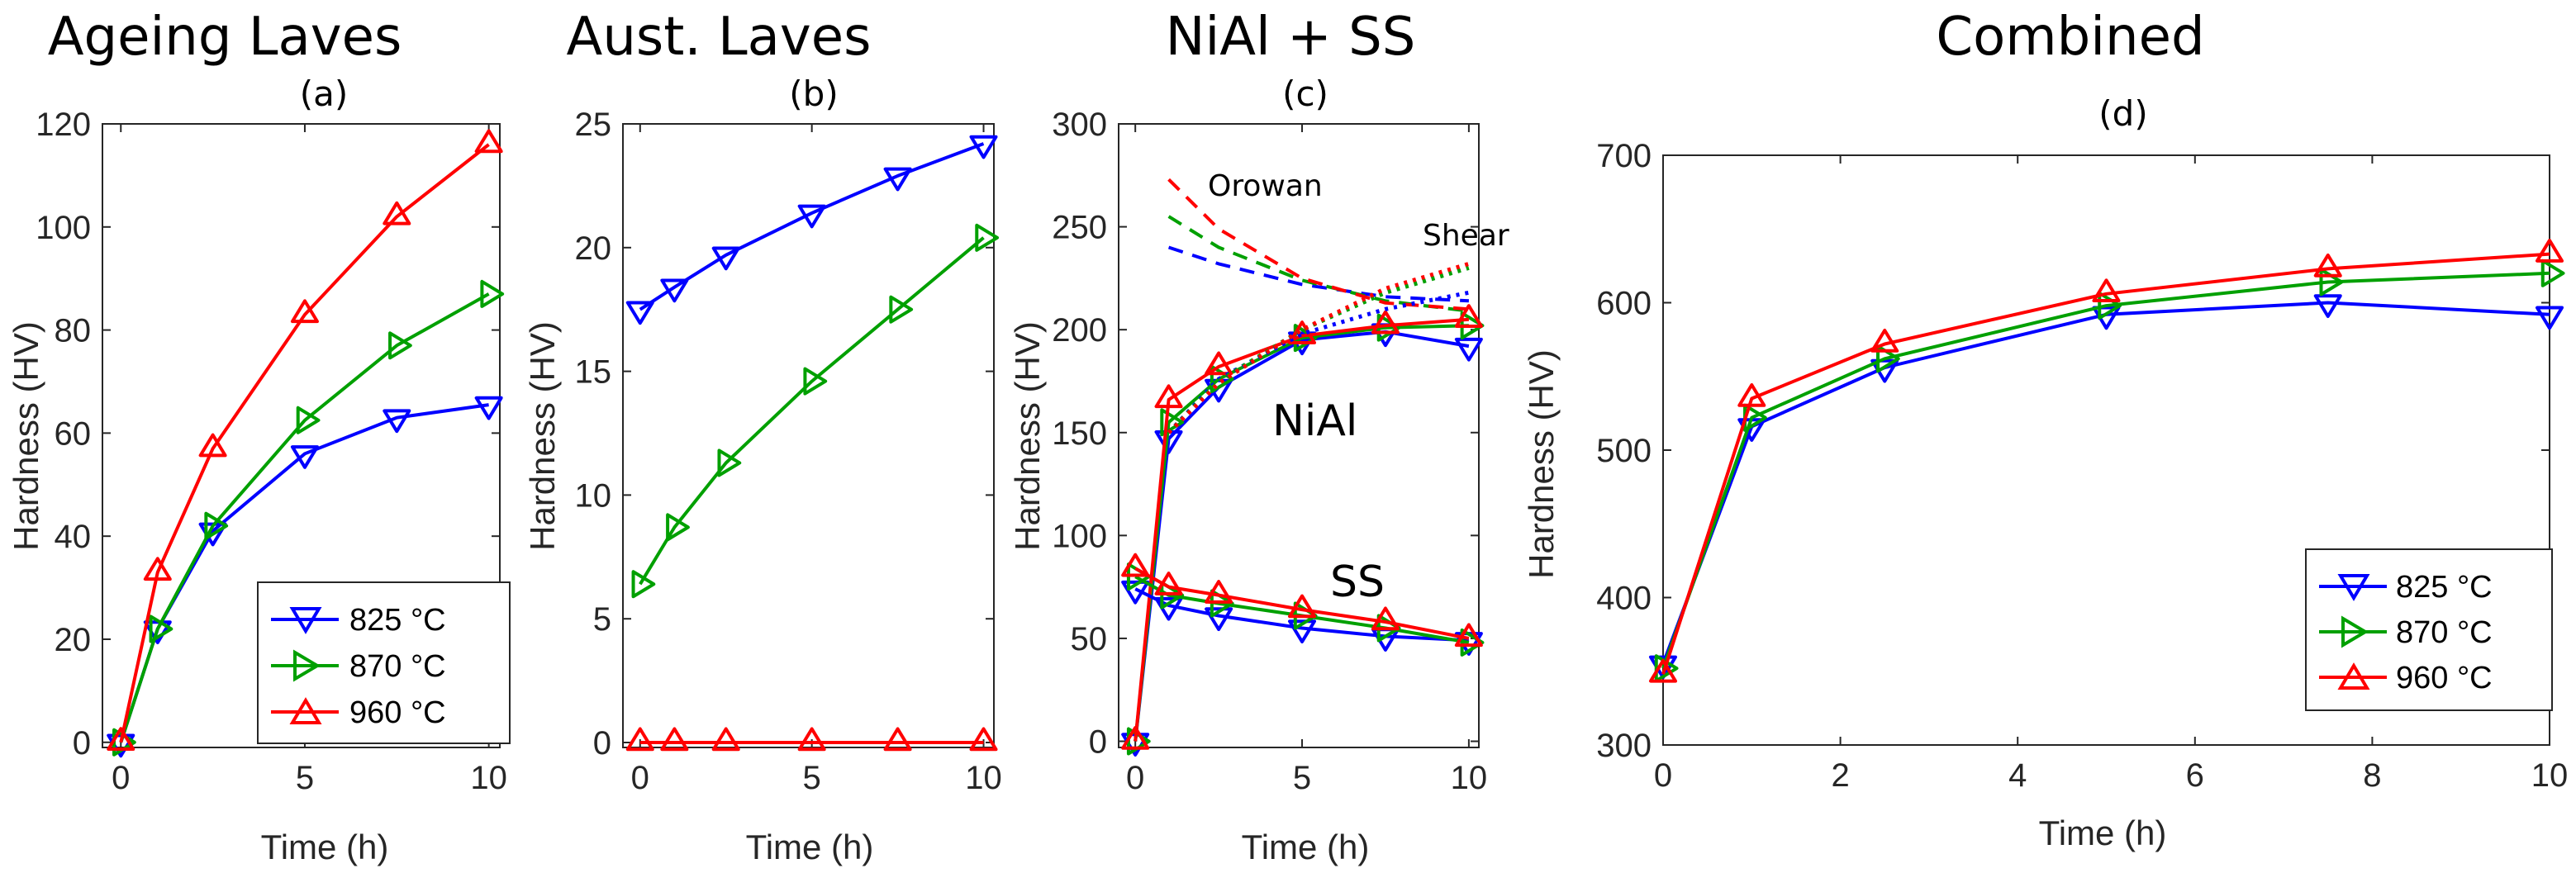 The height and width of the screenshot is (873, 2576). What do you see at coordinates (1079, 125) in the screenshot?
I see `y-tick-label: 300` at bounding box center [1079, 125].